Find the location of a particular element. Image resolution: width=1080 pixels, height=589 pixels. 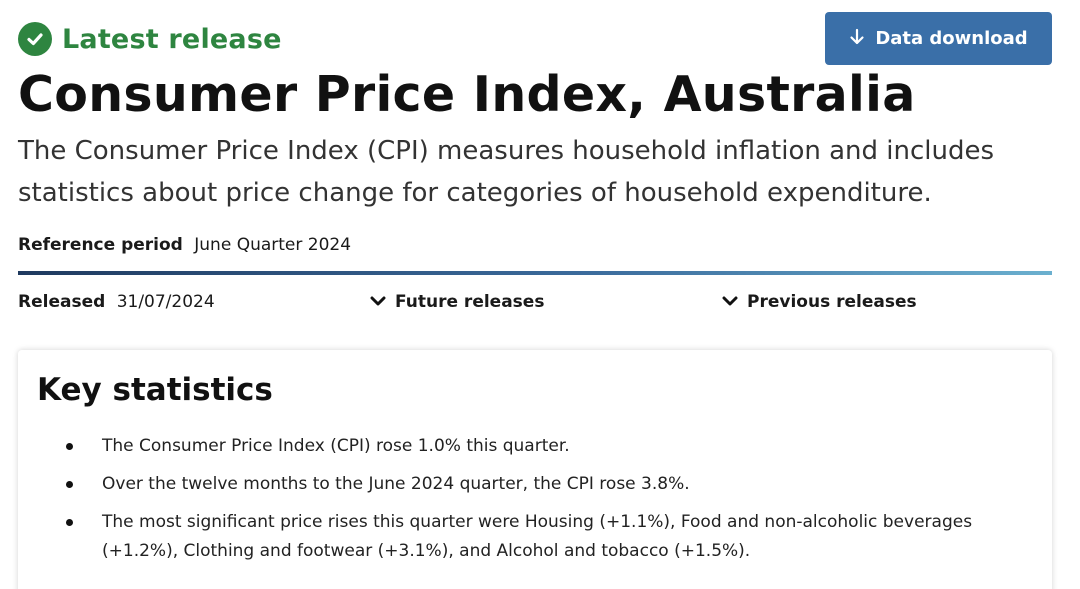

divider is located at coordinates (535, 273).